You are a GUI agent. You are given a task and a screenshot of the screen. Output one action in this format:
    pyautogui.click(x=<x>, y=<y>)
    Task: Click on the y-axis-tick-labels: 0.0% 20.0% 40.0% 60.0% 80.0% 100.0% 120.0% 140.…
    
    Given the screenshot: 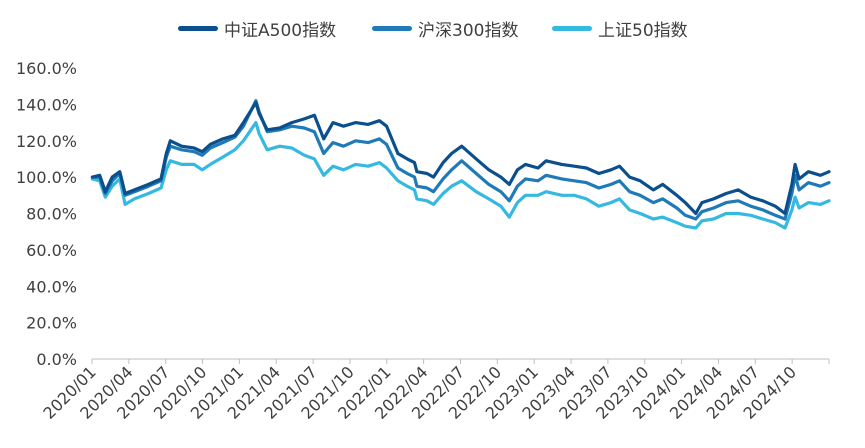 What is the action you would take?
    pyautogui.click(x=46, y=214)
    